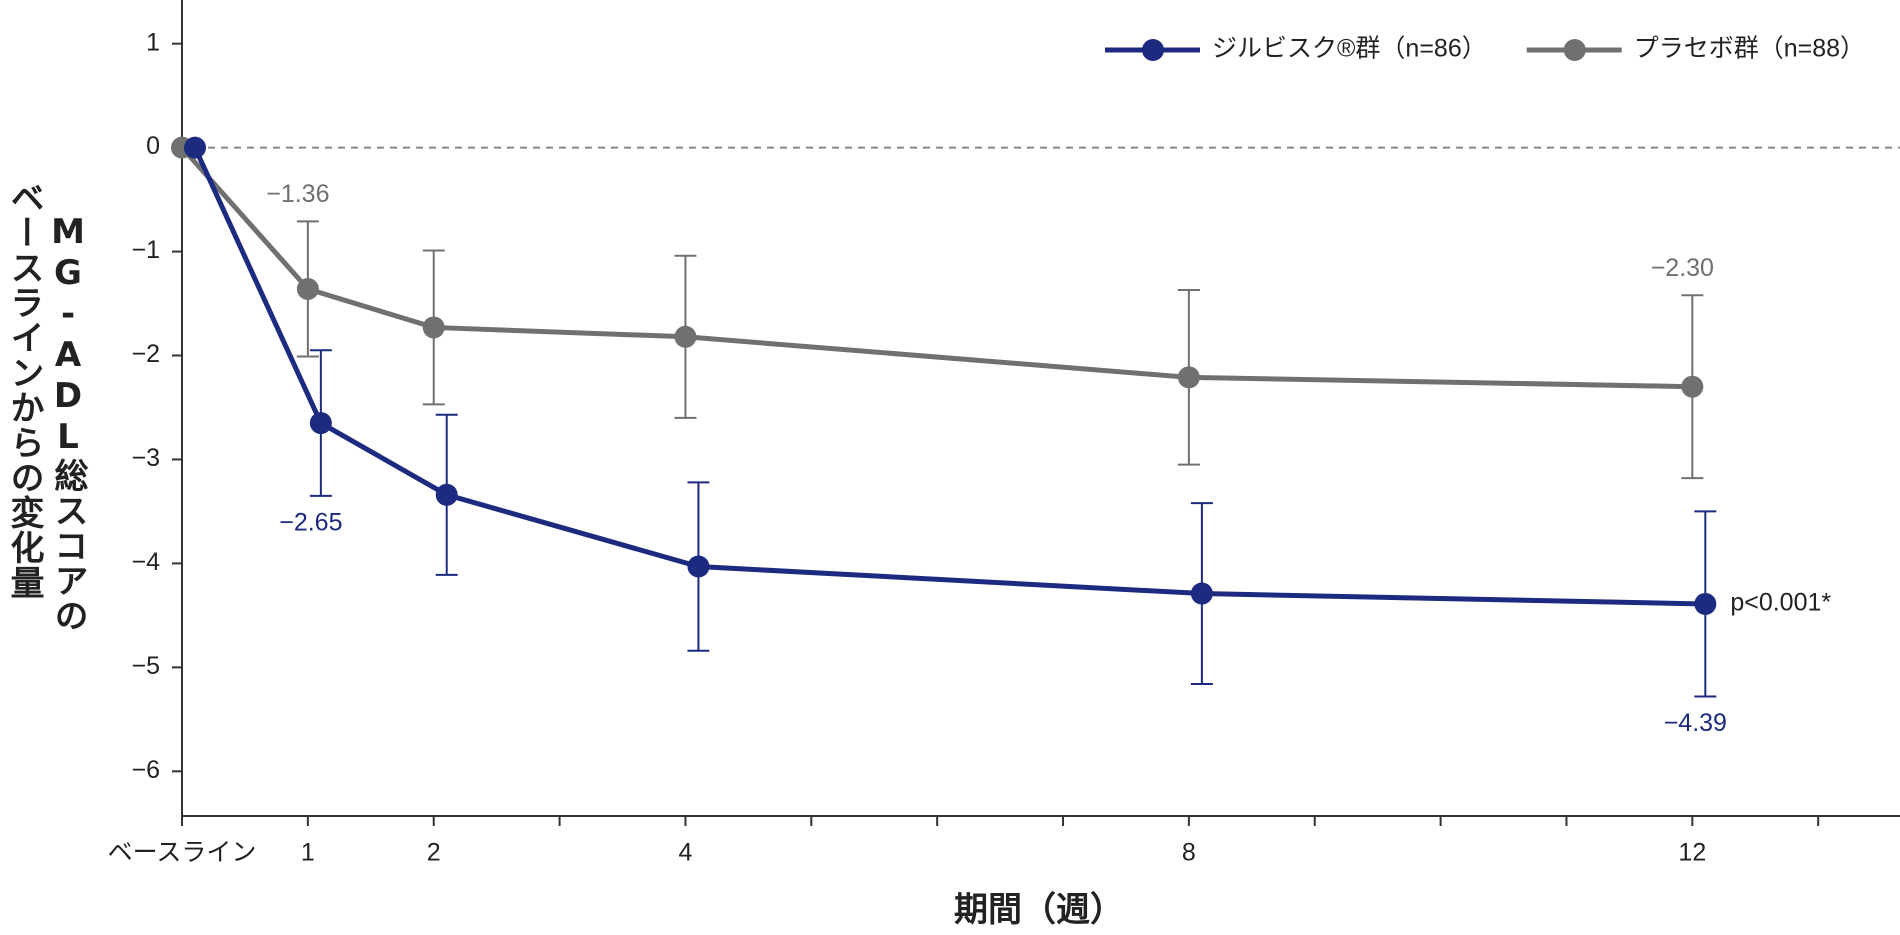 The image size is (1900, 935). Describe the element at coordinates (310, 522) in the screenshot. I see `value-label: −2.65` at that location.